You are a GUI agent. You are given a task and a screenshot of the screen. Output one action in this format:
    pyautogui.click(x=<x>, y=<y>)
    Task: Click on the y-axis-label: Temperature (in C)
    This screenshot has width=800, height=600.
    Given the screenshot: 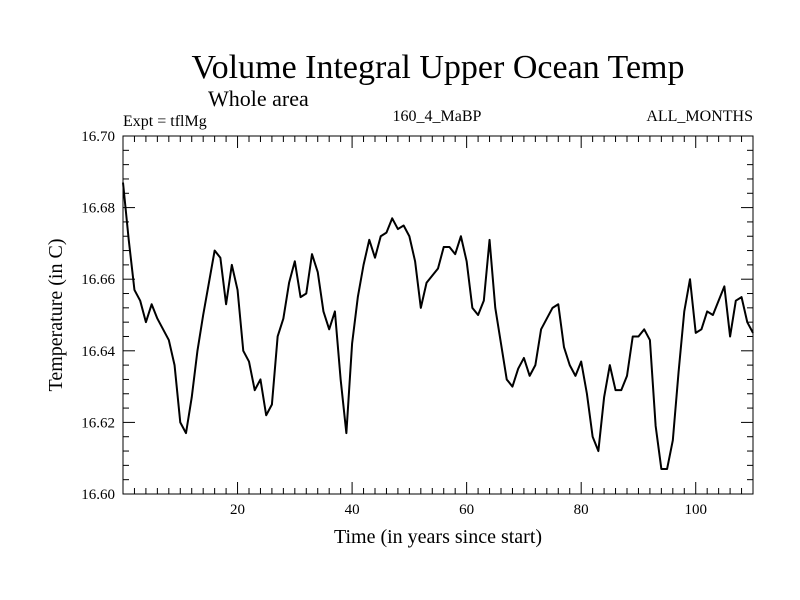 What is the action you would take?
    pyautogui.click(x=56, y=315)
    